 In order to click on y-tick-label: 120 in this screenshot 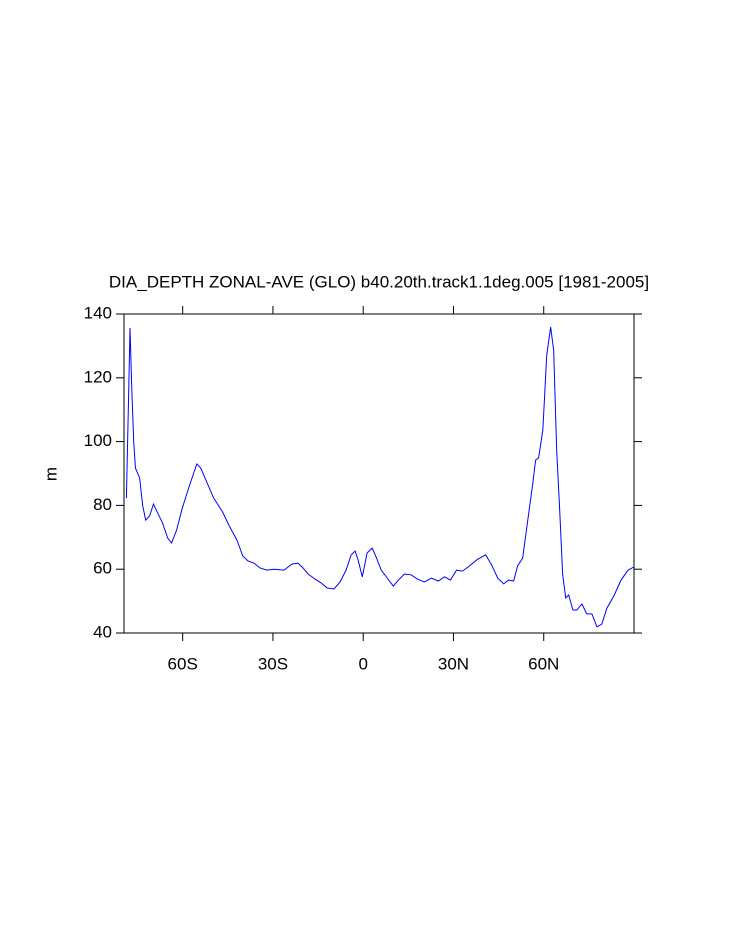, I will do `click(98, 376)`.